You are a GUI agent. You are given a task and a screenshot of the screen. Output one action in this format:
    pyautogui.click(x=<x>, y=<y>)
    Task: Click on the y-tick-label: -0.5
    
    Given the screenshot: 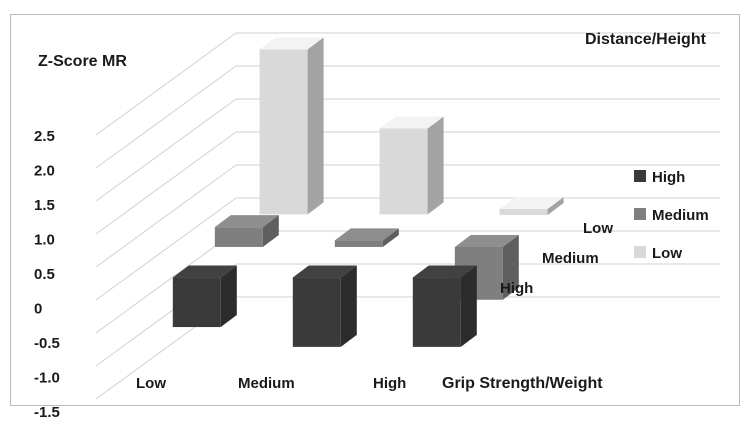 What is the action you would take?
    pyautogui.click(x=47, y=343)
    